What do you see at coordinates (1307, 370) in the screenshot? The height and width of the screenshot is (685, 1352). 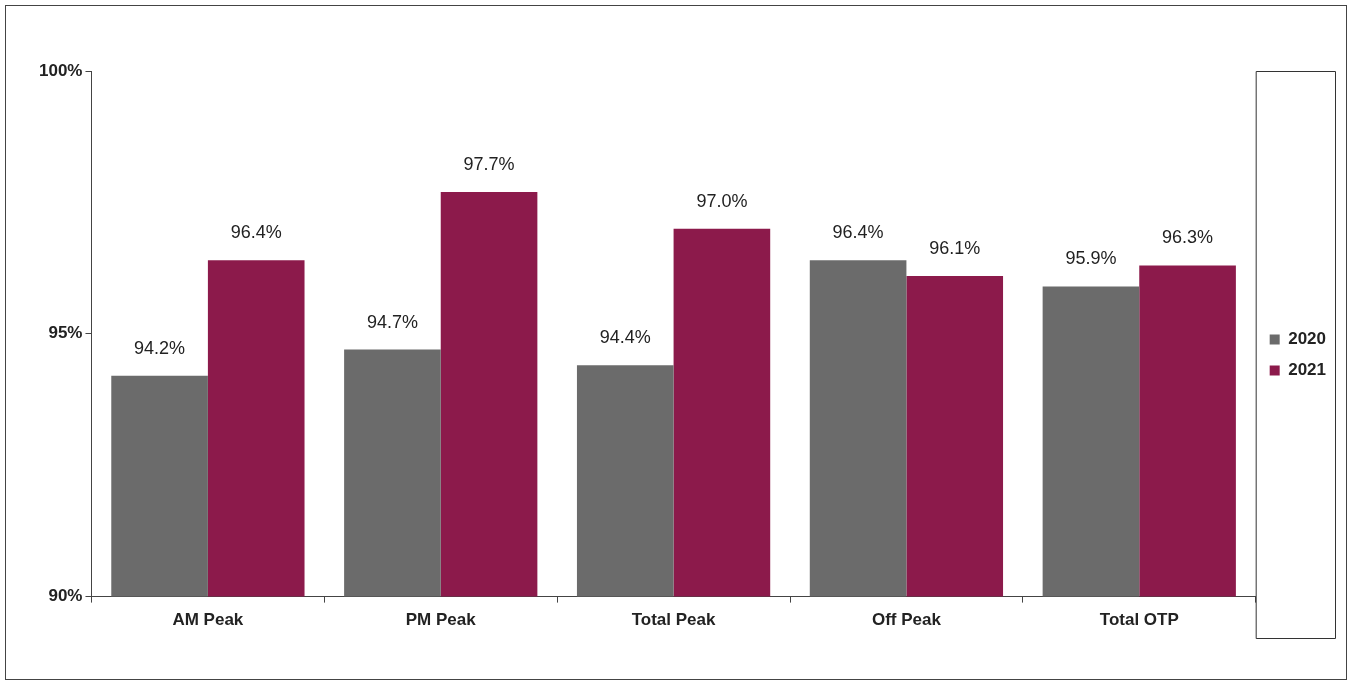 I see `legend-label: 2021` at bounding box center [1307, 370].